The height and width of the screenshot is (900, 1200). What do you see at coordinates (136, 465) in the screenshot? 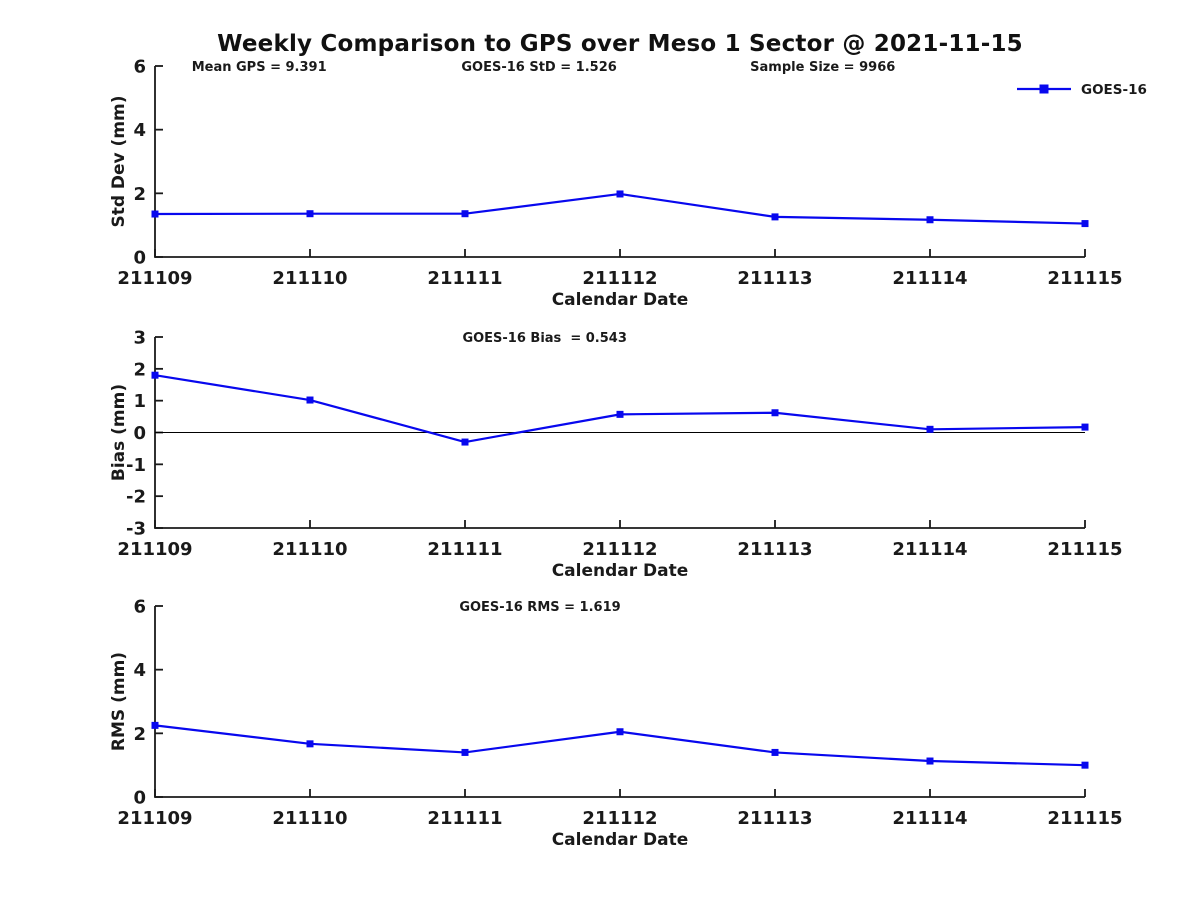
I see `y-tick-label: -1` at bounding box center [136, 465].